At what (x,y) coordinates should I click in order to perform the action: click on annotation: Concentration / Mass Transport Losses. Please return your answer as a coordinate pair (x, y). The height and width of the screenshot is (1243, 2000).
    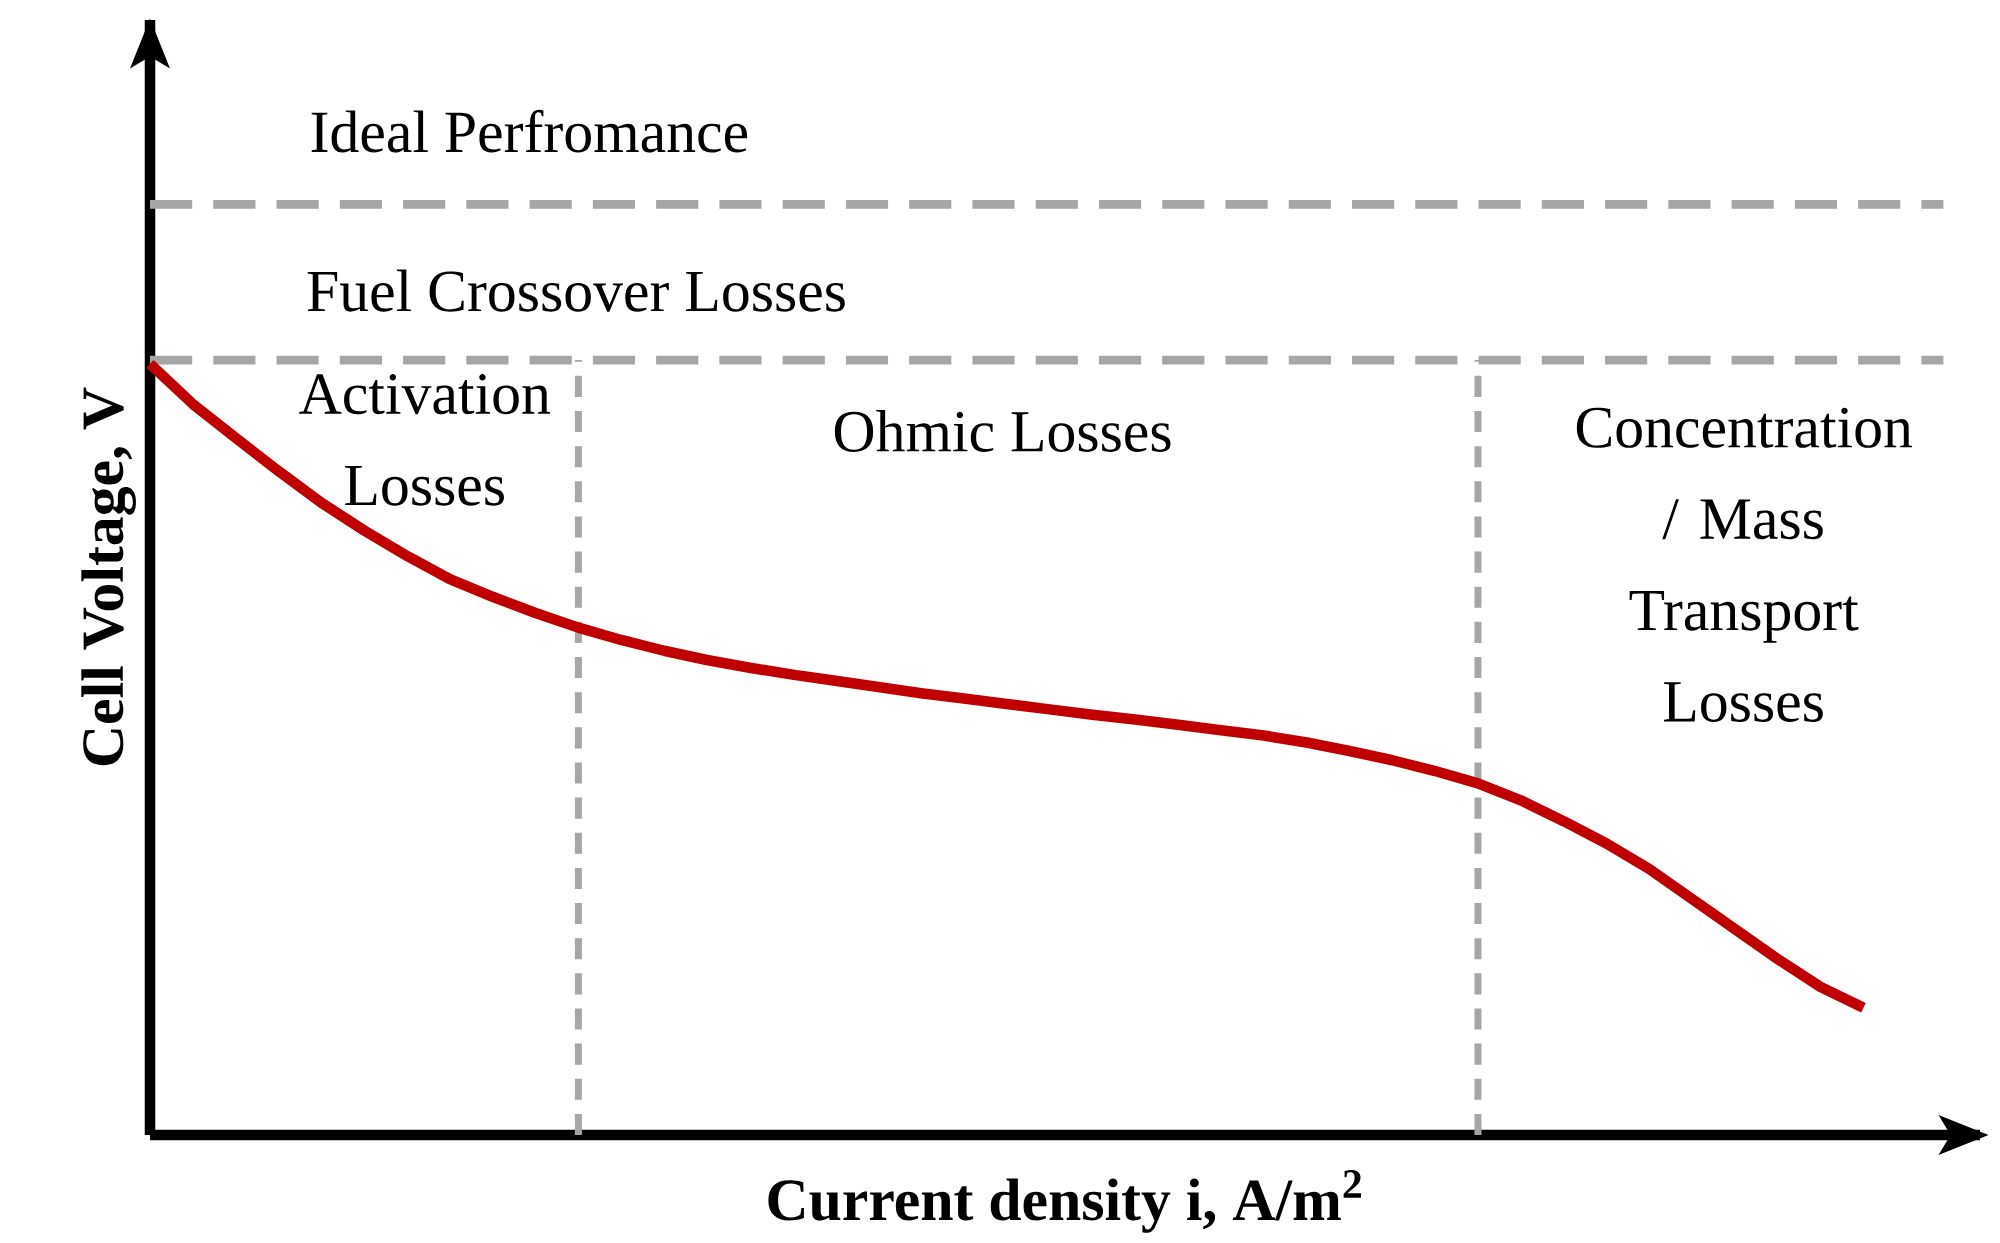
    Looking at the image, I should click on (1744, 564).